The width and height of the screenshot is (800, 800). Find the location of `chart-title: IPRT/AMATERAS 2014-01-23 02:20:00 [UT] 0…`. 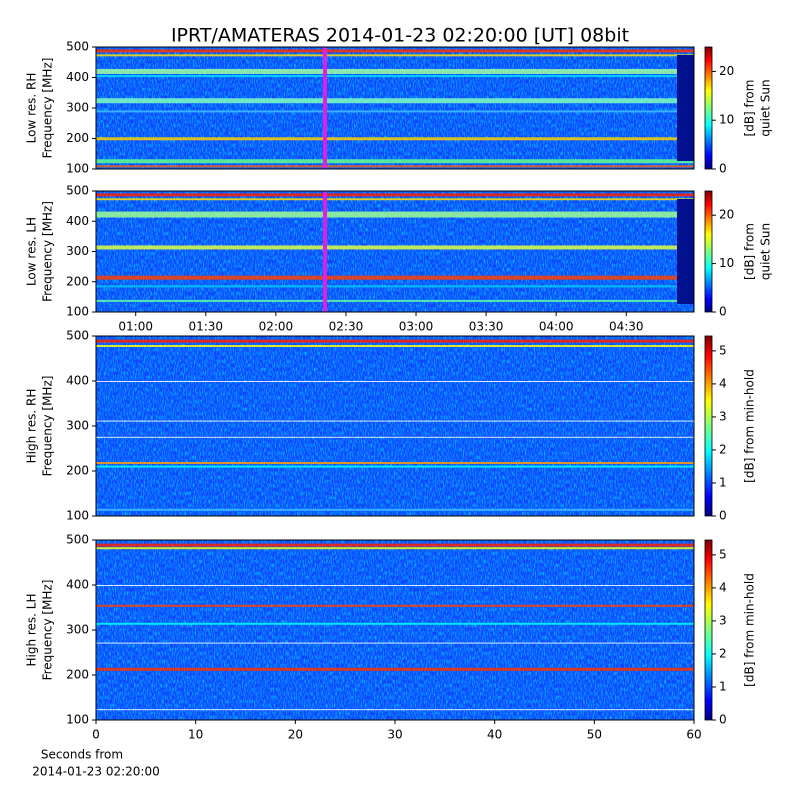

chart-title: IPRT/AMATERAS 2014-01-23 02:20:00 [UT] 0… is located at coordinates (400, 36).